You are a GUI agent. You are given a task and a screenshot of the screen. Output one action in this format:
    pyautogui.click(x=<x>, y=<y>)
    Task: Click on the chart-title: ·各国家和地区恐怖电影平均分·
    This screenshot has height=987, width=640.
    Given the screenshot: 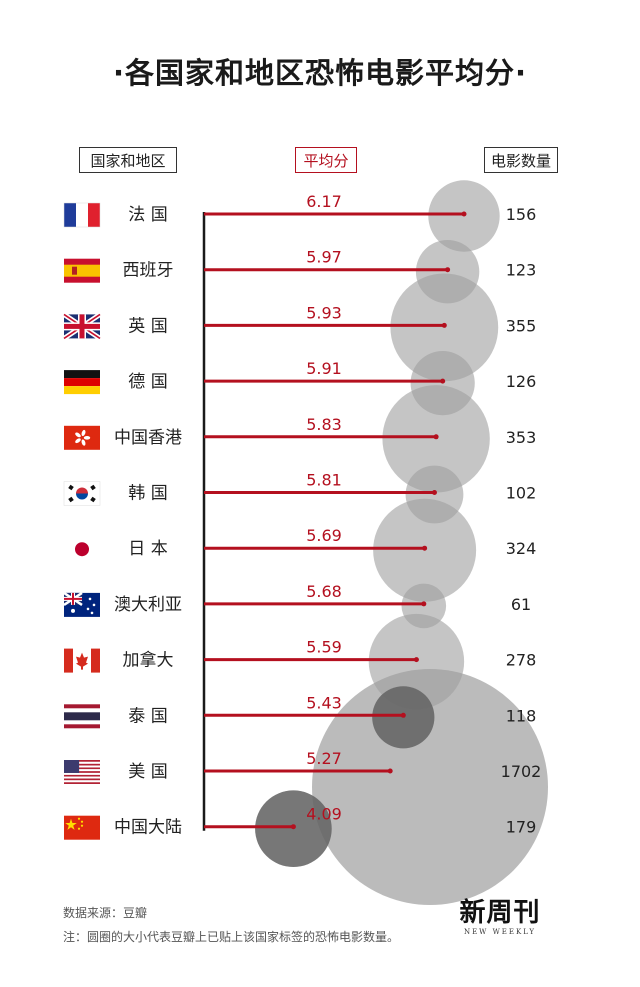 What is the action you would take?
    pyautogui.click(x=320, y=73)
    